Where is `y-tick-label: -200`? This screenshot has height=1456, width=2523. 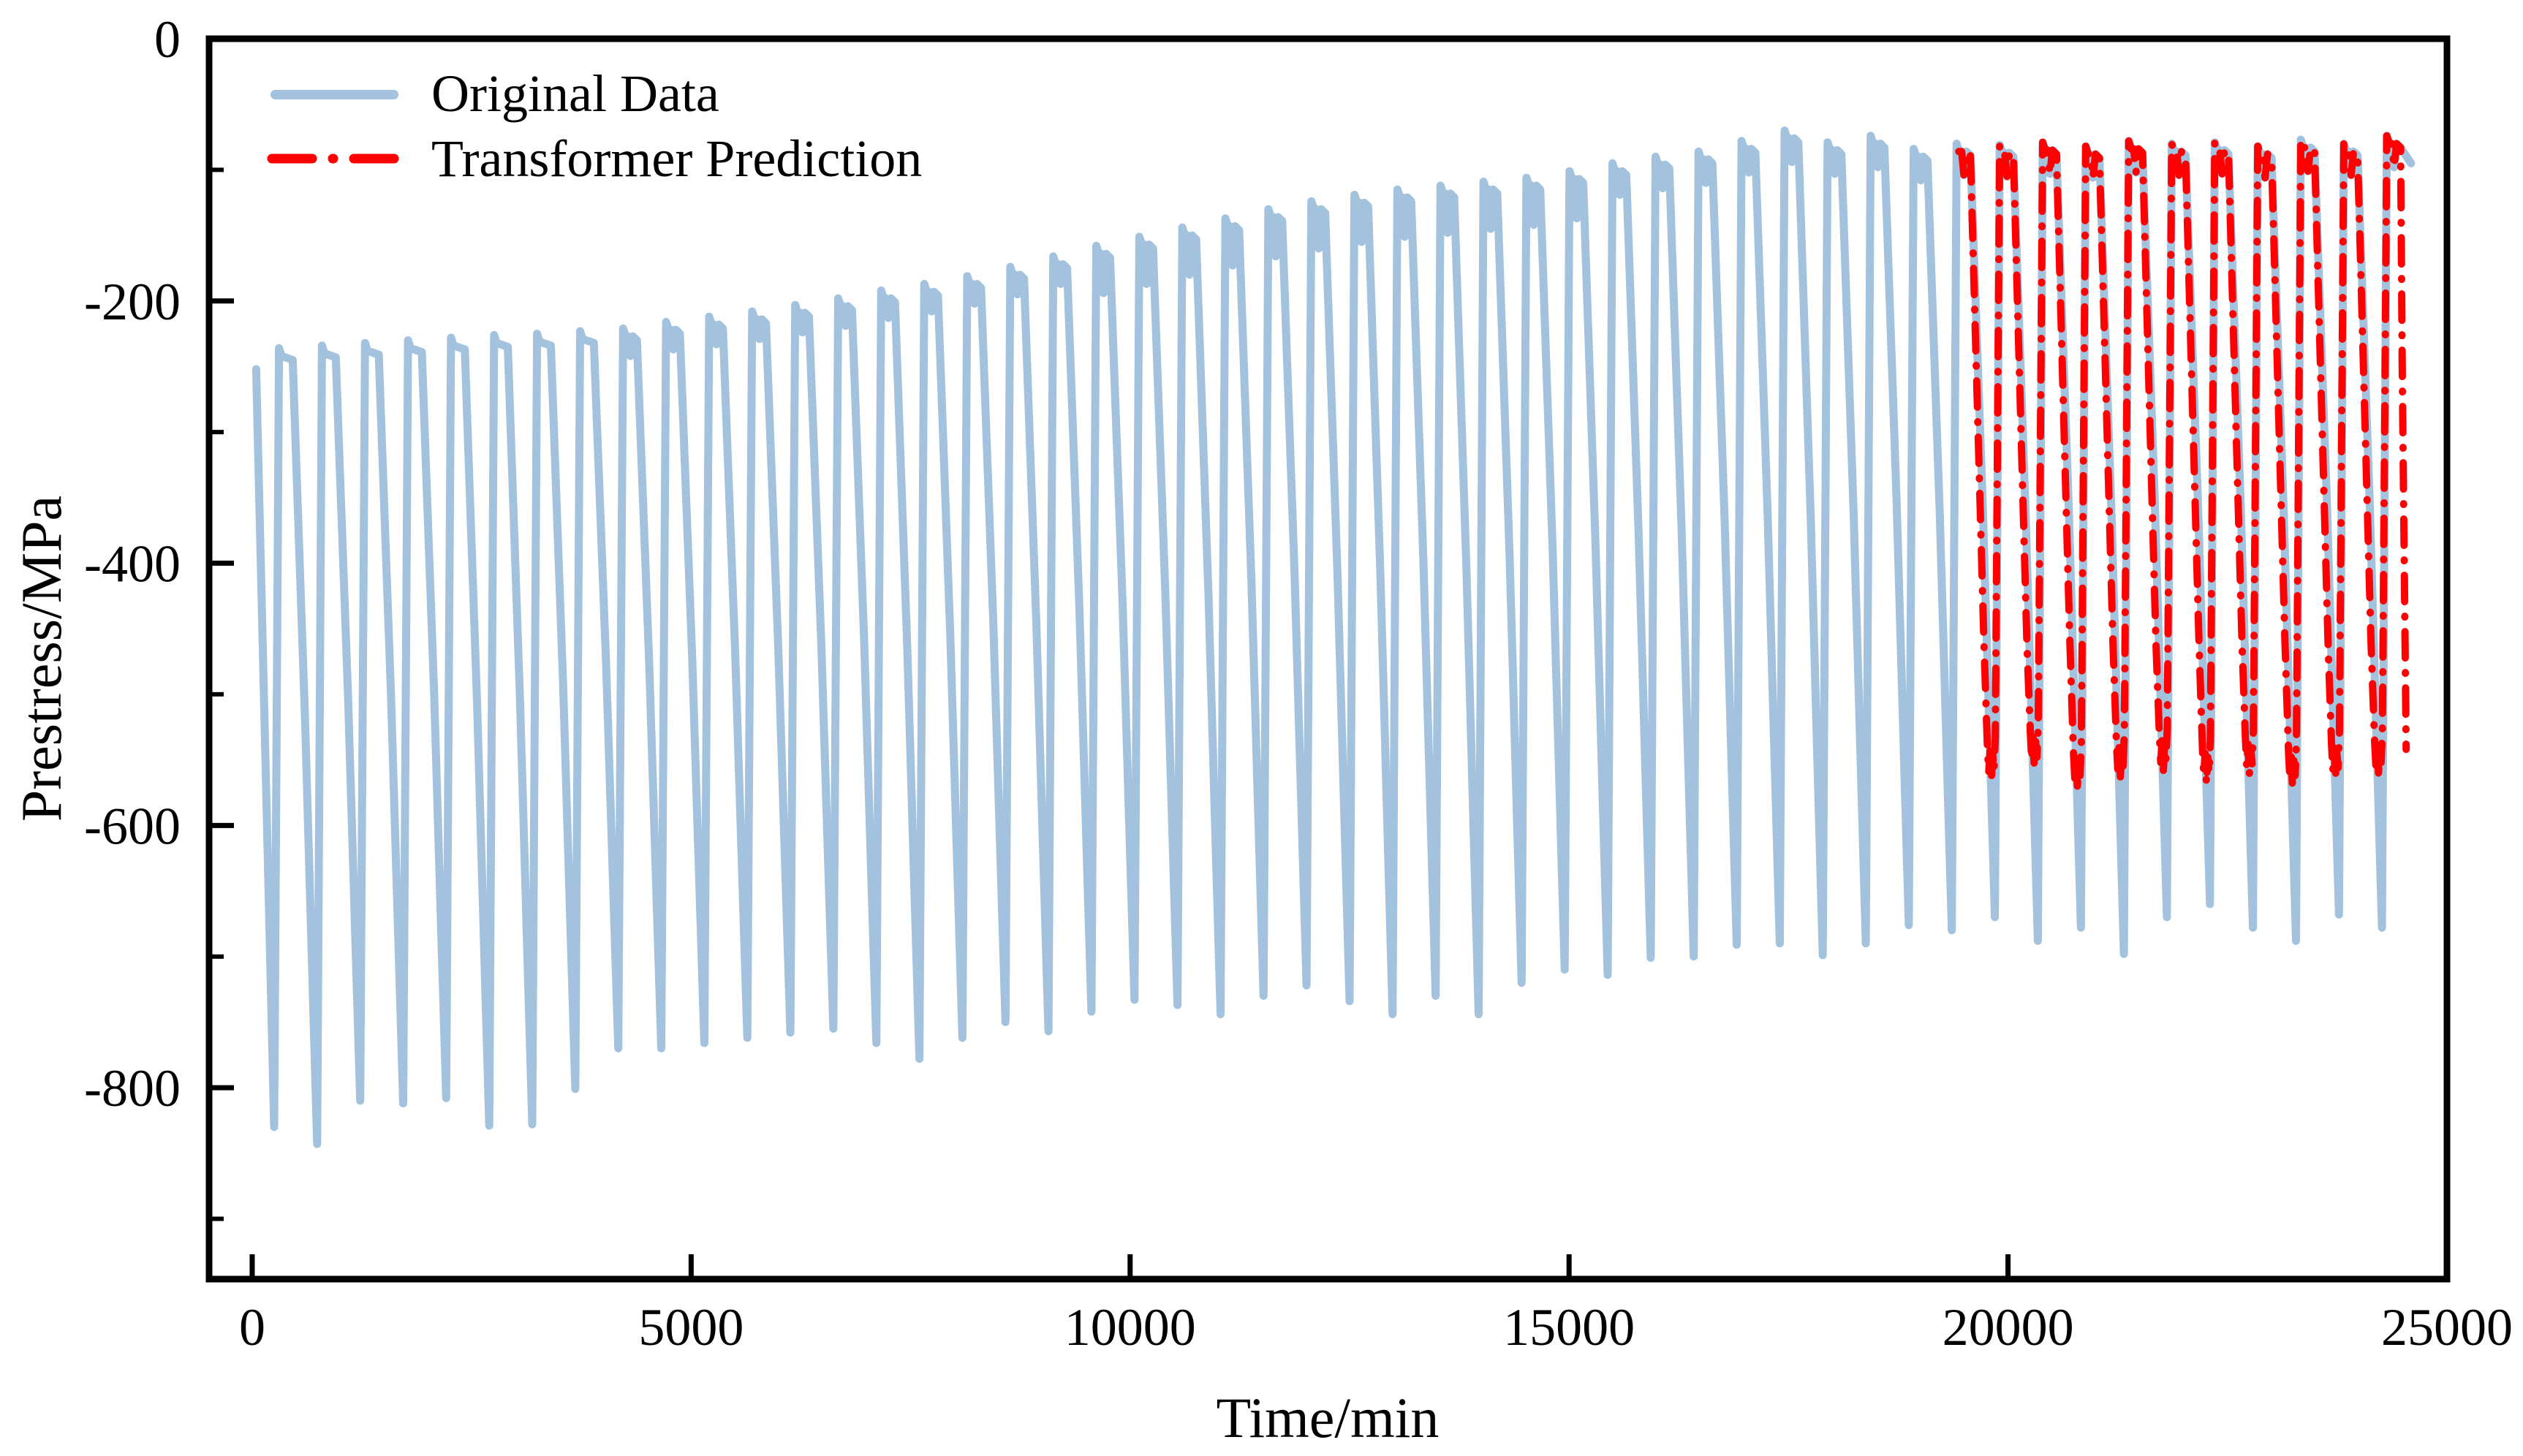 y-tick-label: -200 is located at coordinates (132, 302).